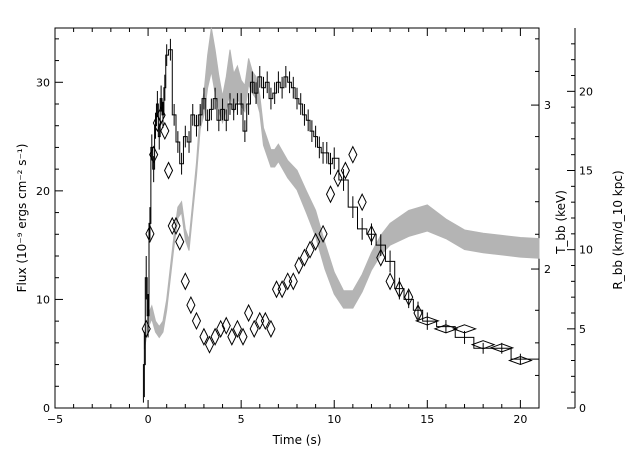  What do you see at coordinates (241, 419) in the screenshot?
I see `x-tick-label: 5` at bounding box center [241, 419].